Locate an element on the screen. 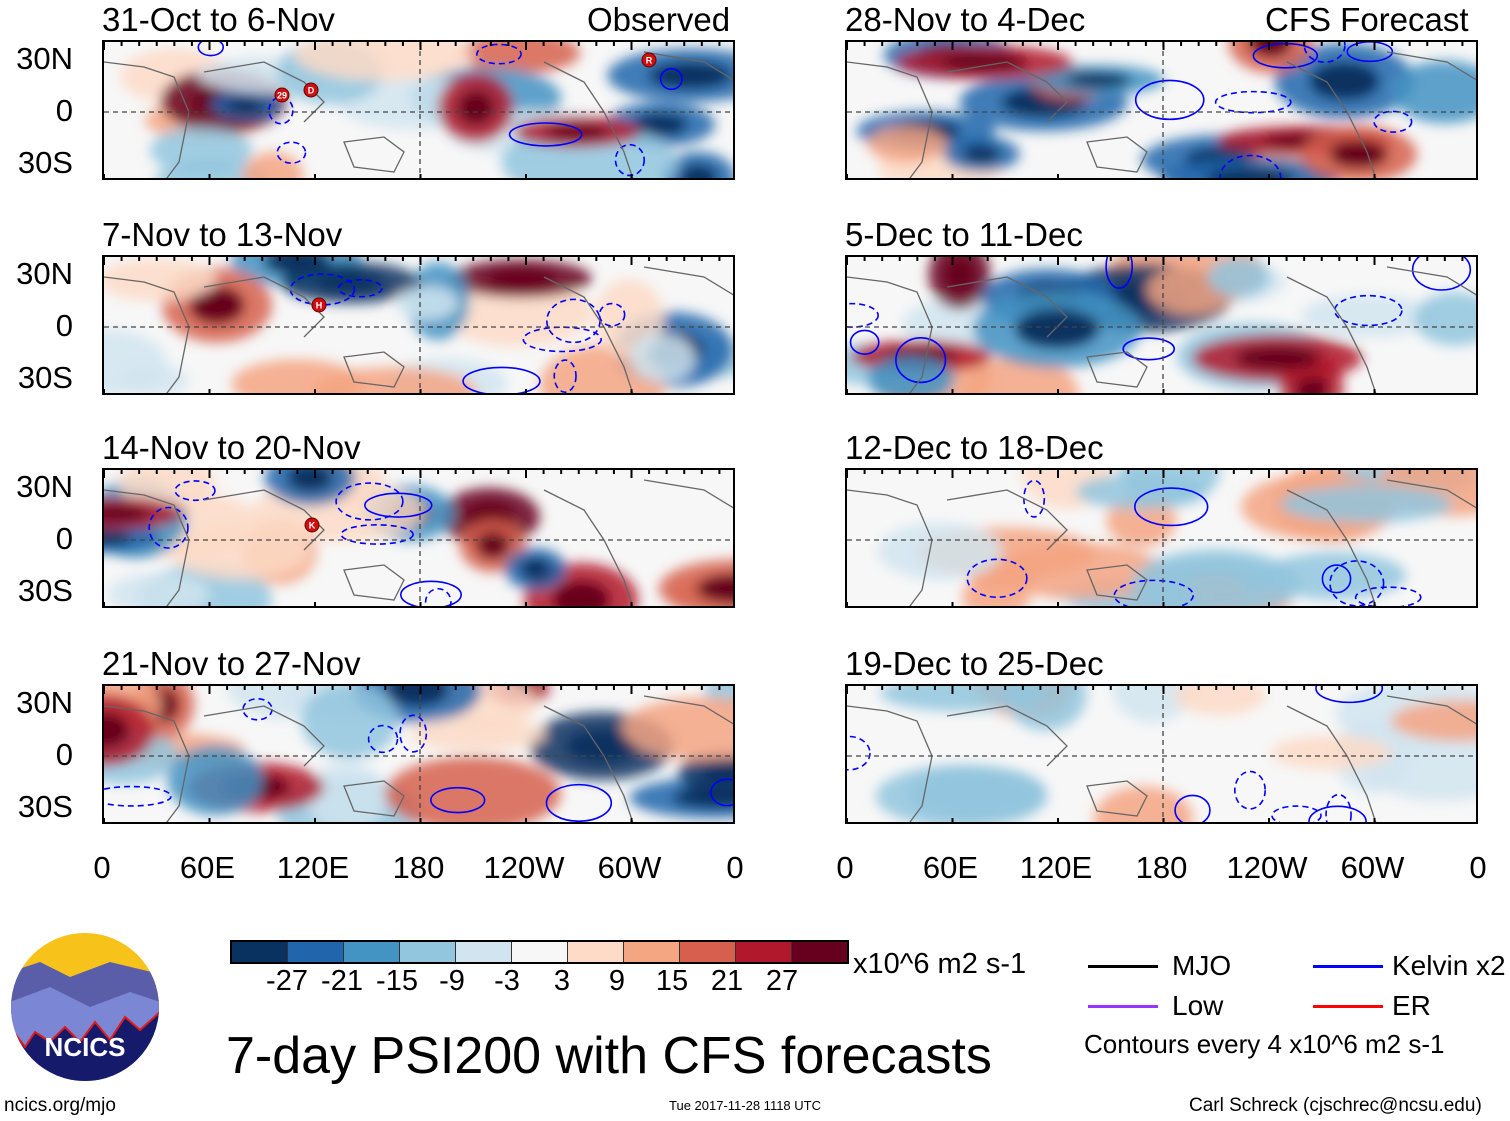 The width and height of the screenshot is (1510, 1121). colorbar-tick-label: -3 is located at coordinates (507, 981).